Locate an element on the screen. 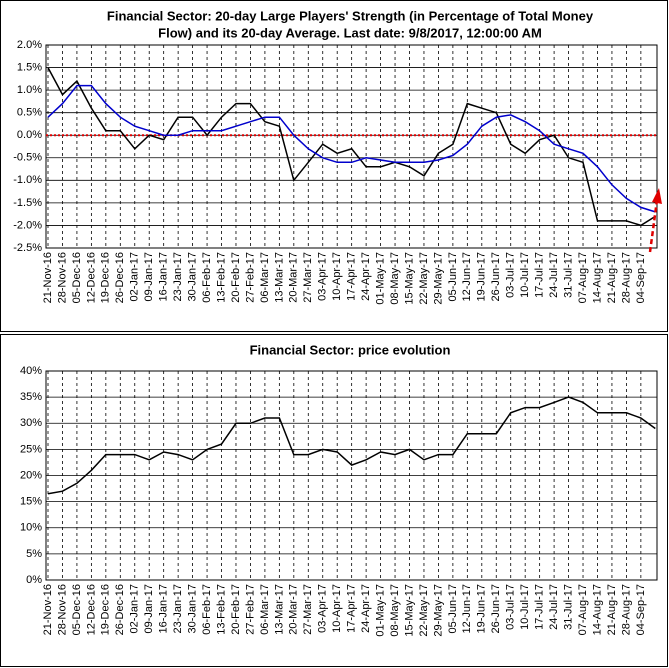 This screenshot has width=669, height=668. y-tick-label: 5% is located at coordinates (34, 554).